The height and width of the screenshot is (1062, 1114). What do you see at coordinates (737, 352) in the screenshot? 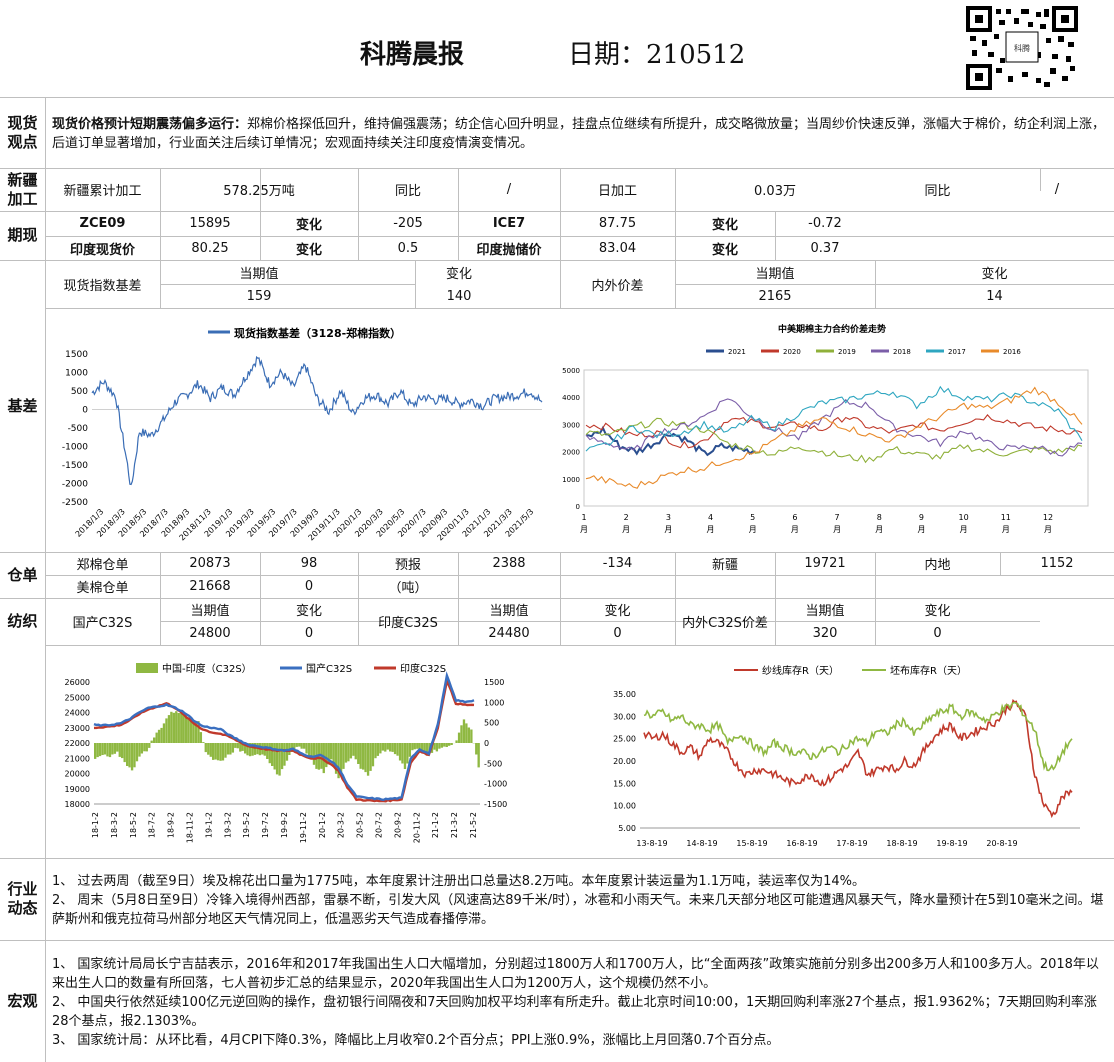
I see `legend-label-2021: 2021` at bounding box center [737, 352].